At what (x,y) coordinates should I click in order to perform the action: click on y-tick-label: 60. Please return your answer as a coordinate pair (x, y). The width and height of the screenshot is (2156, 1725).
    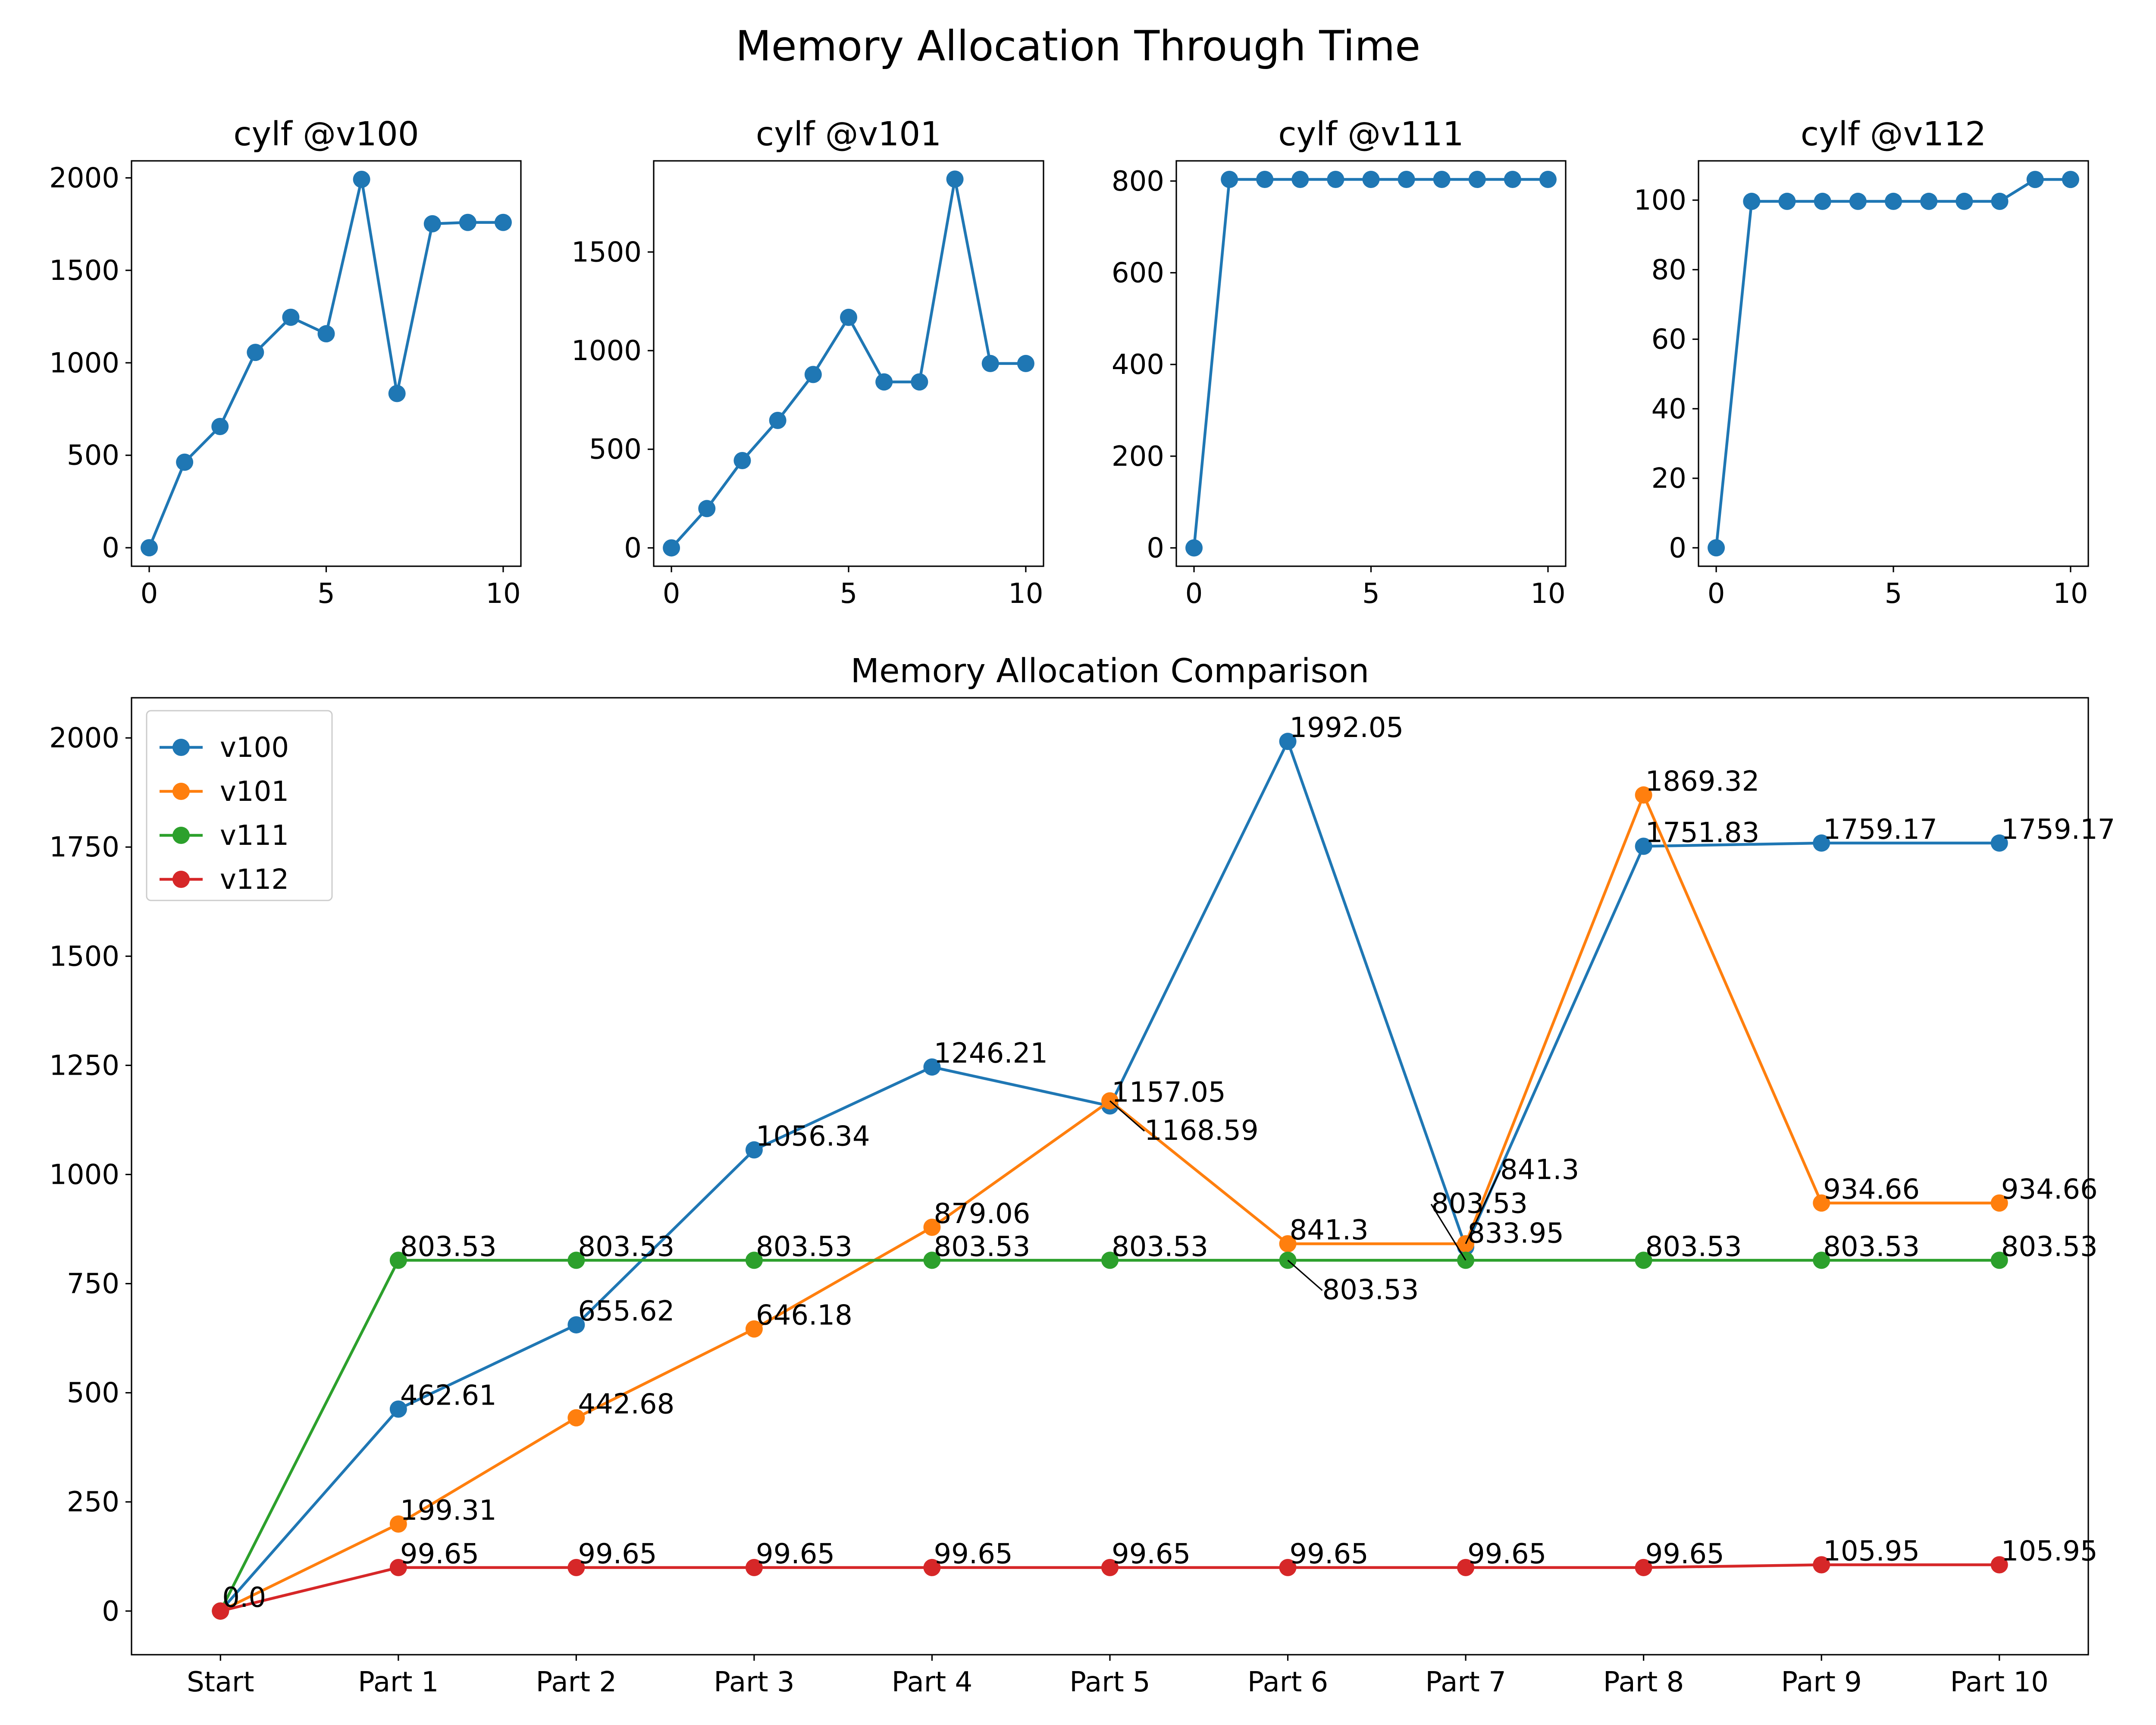
    Looking at the image, I should click on (1668, 340).